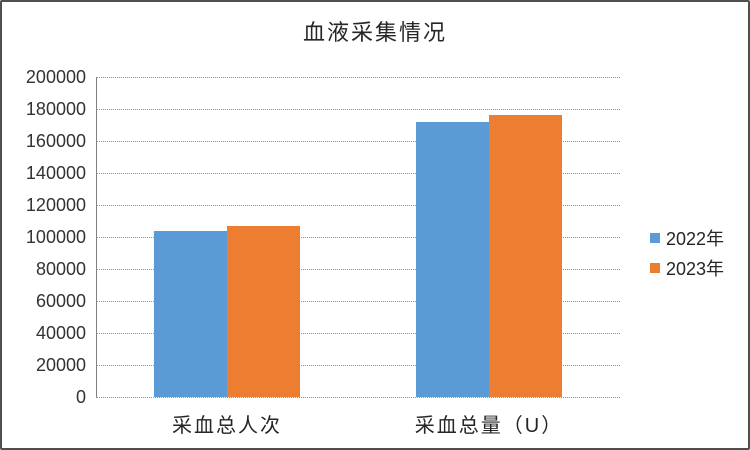  I want to click on legend-item: 2022年, so click(687, 238).